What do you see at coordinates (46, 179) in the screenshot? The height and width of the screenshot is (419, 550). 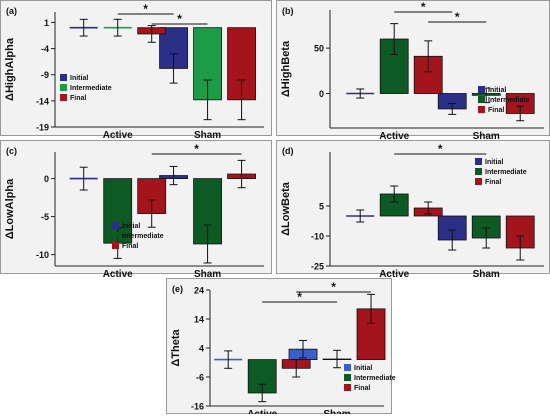 I see `y-tick-label: 0` at bounding box center [46, 179].